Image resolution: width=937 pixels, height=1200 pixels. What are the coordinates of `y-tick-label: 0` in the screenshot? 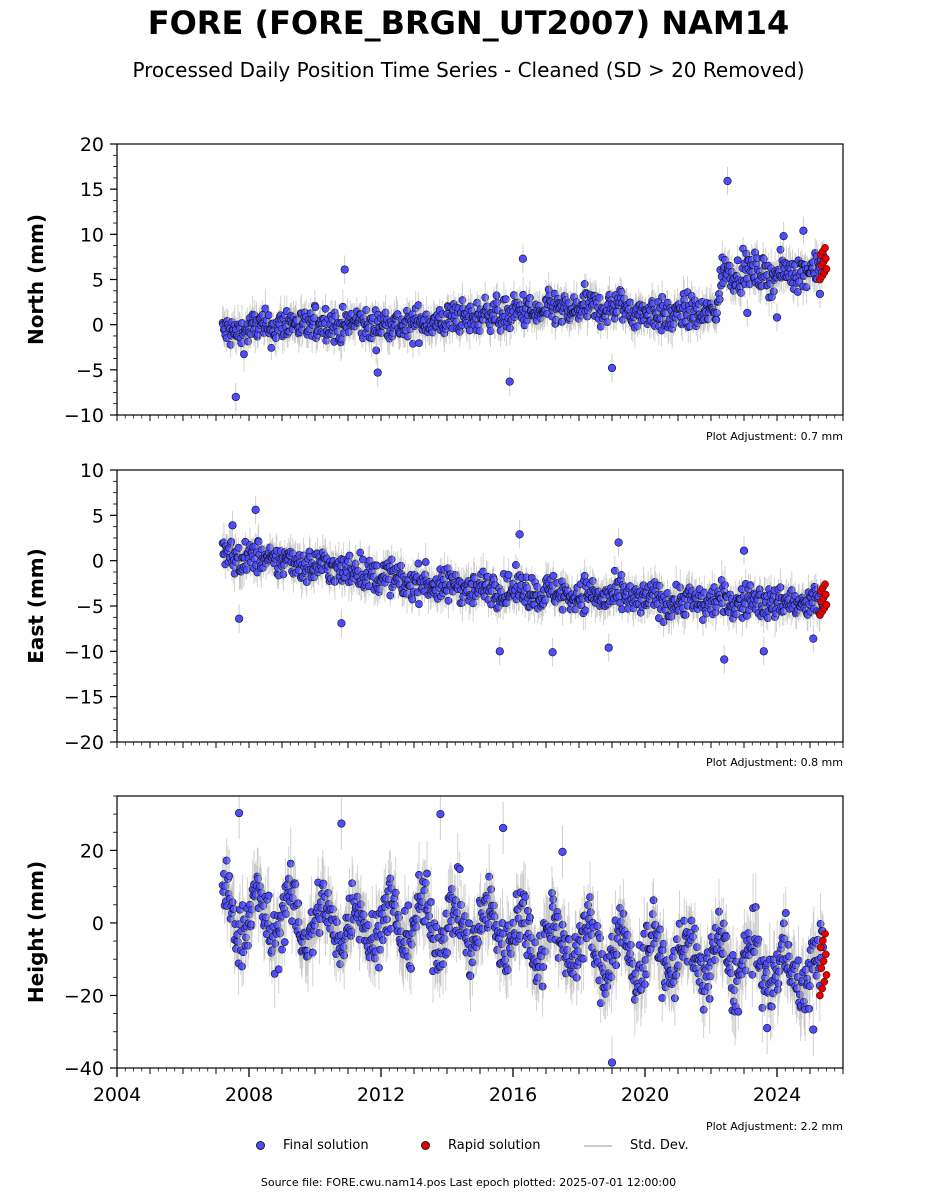 It's located at (98, 326).